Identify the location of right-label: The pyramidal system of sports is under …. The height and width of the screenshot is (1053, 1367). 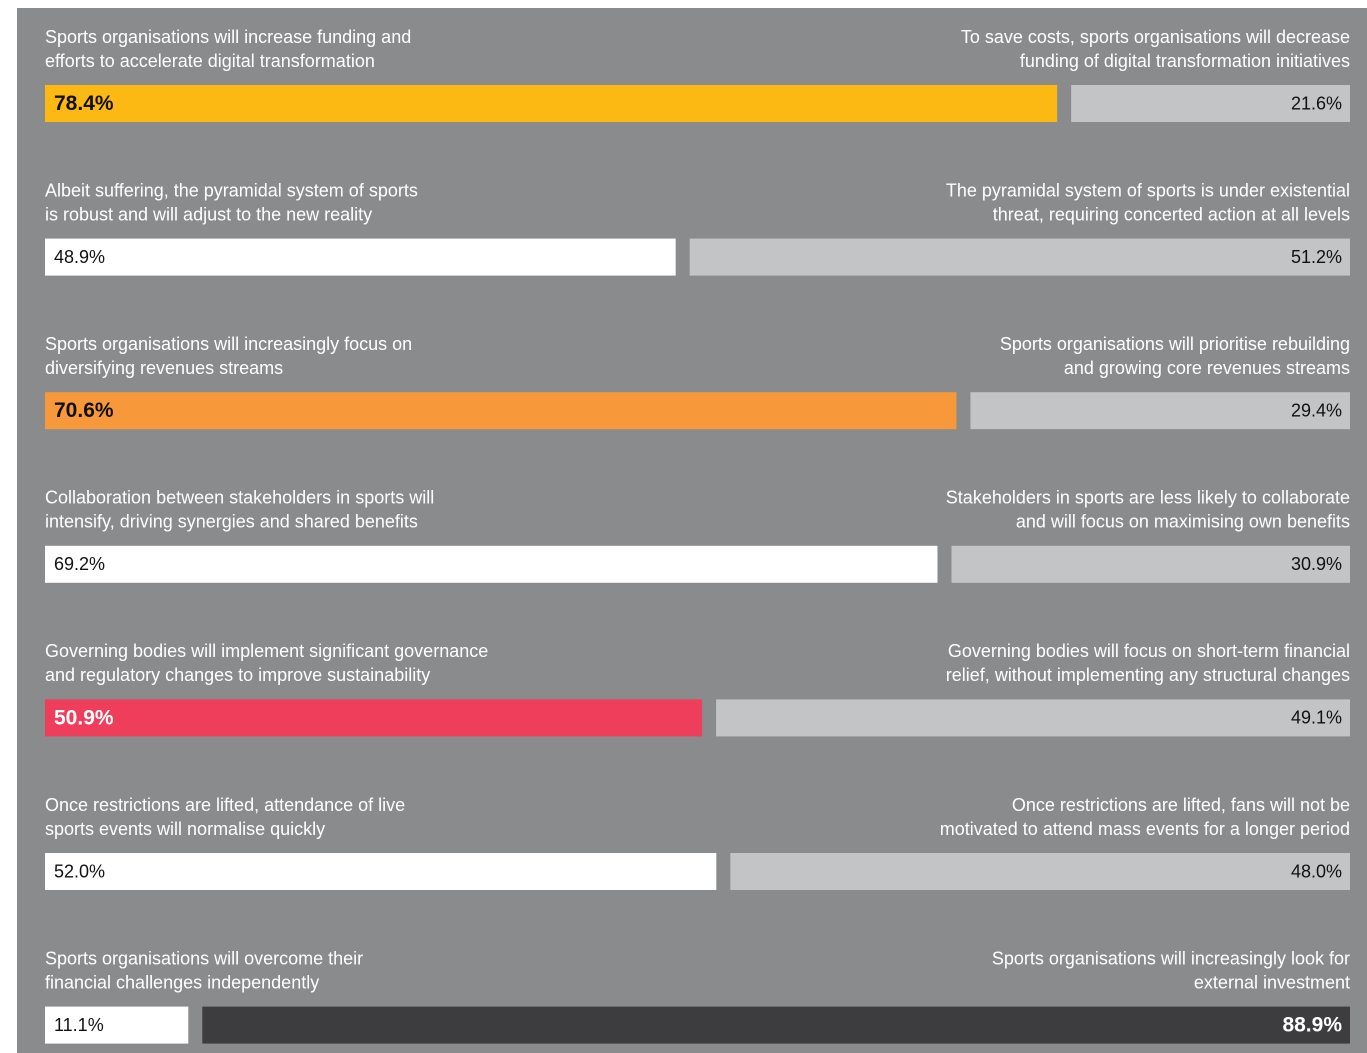
(1148, 190).